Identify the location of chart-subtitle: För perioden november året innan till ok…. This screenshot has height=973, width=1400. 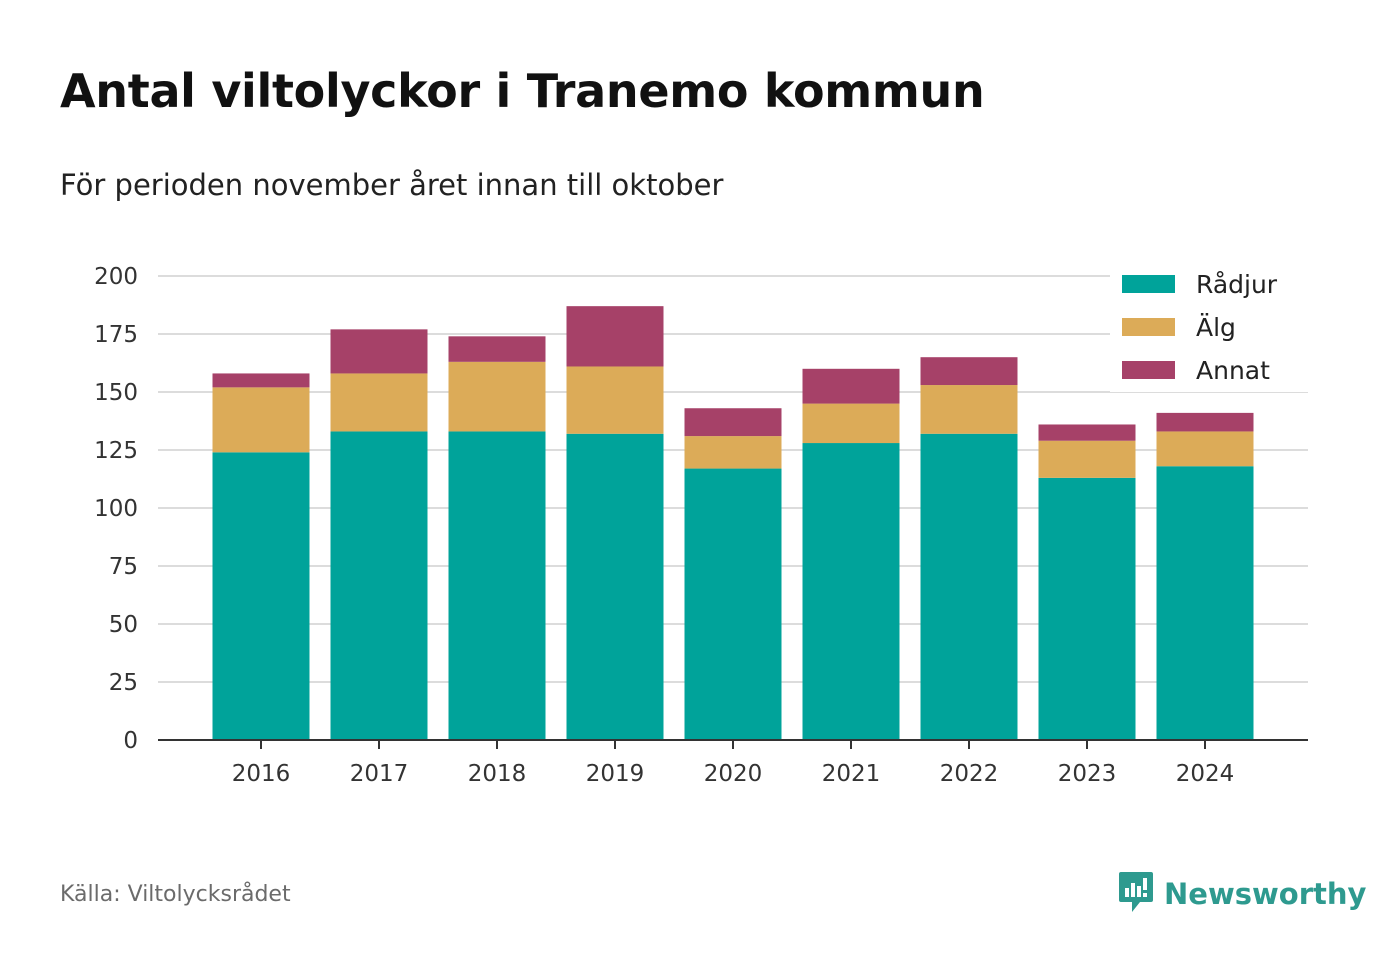
(392, 185).